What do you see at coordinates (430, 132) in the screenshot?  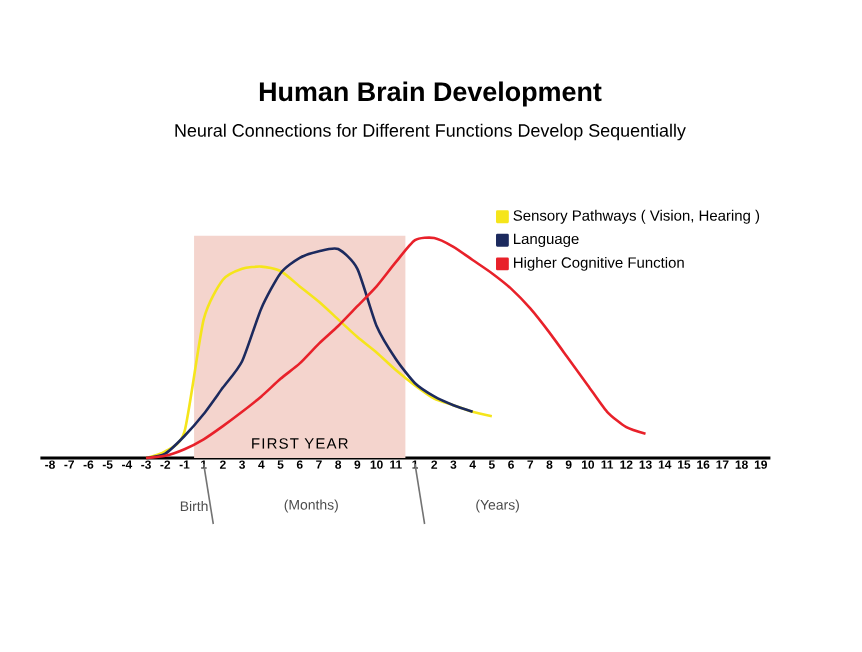 I see `chart-subtitle: Neural Connections for Different Functions Develop Sequentially` at bounding box center [430, 132].